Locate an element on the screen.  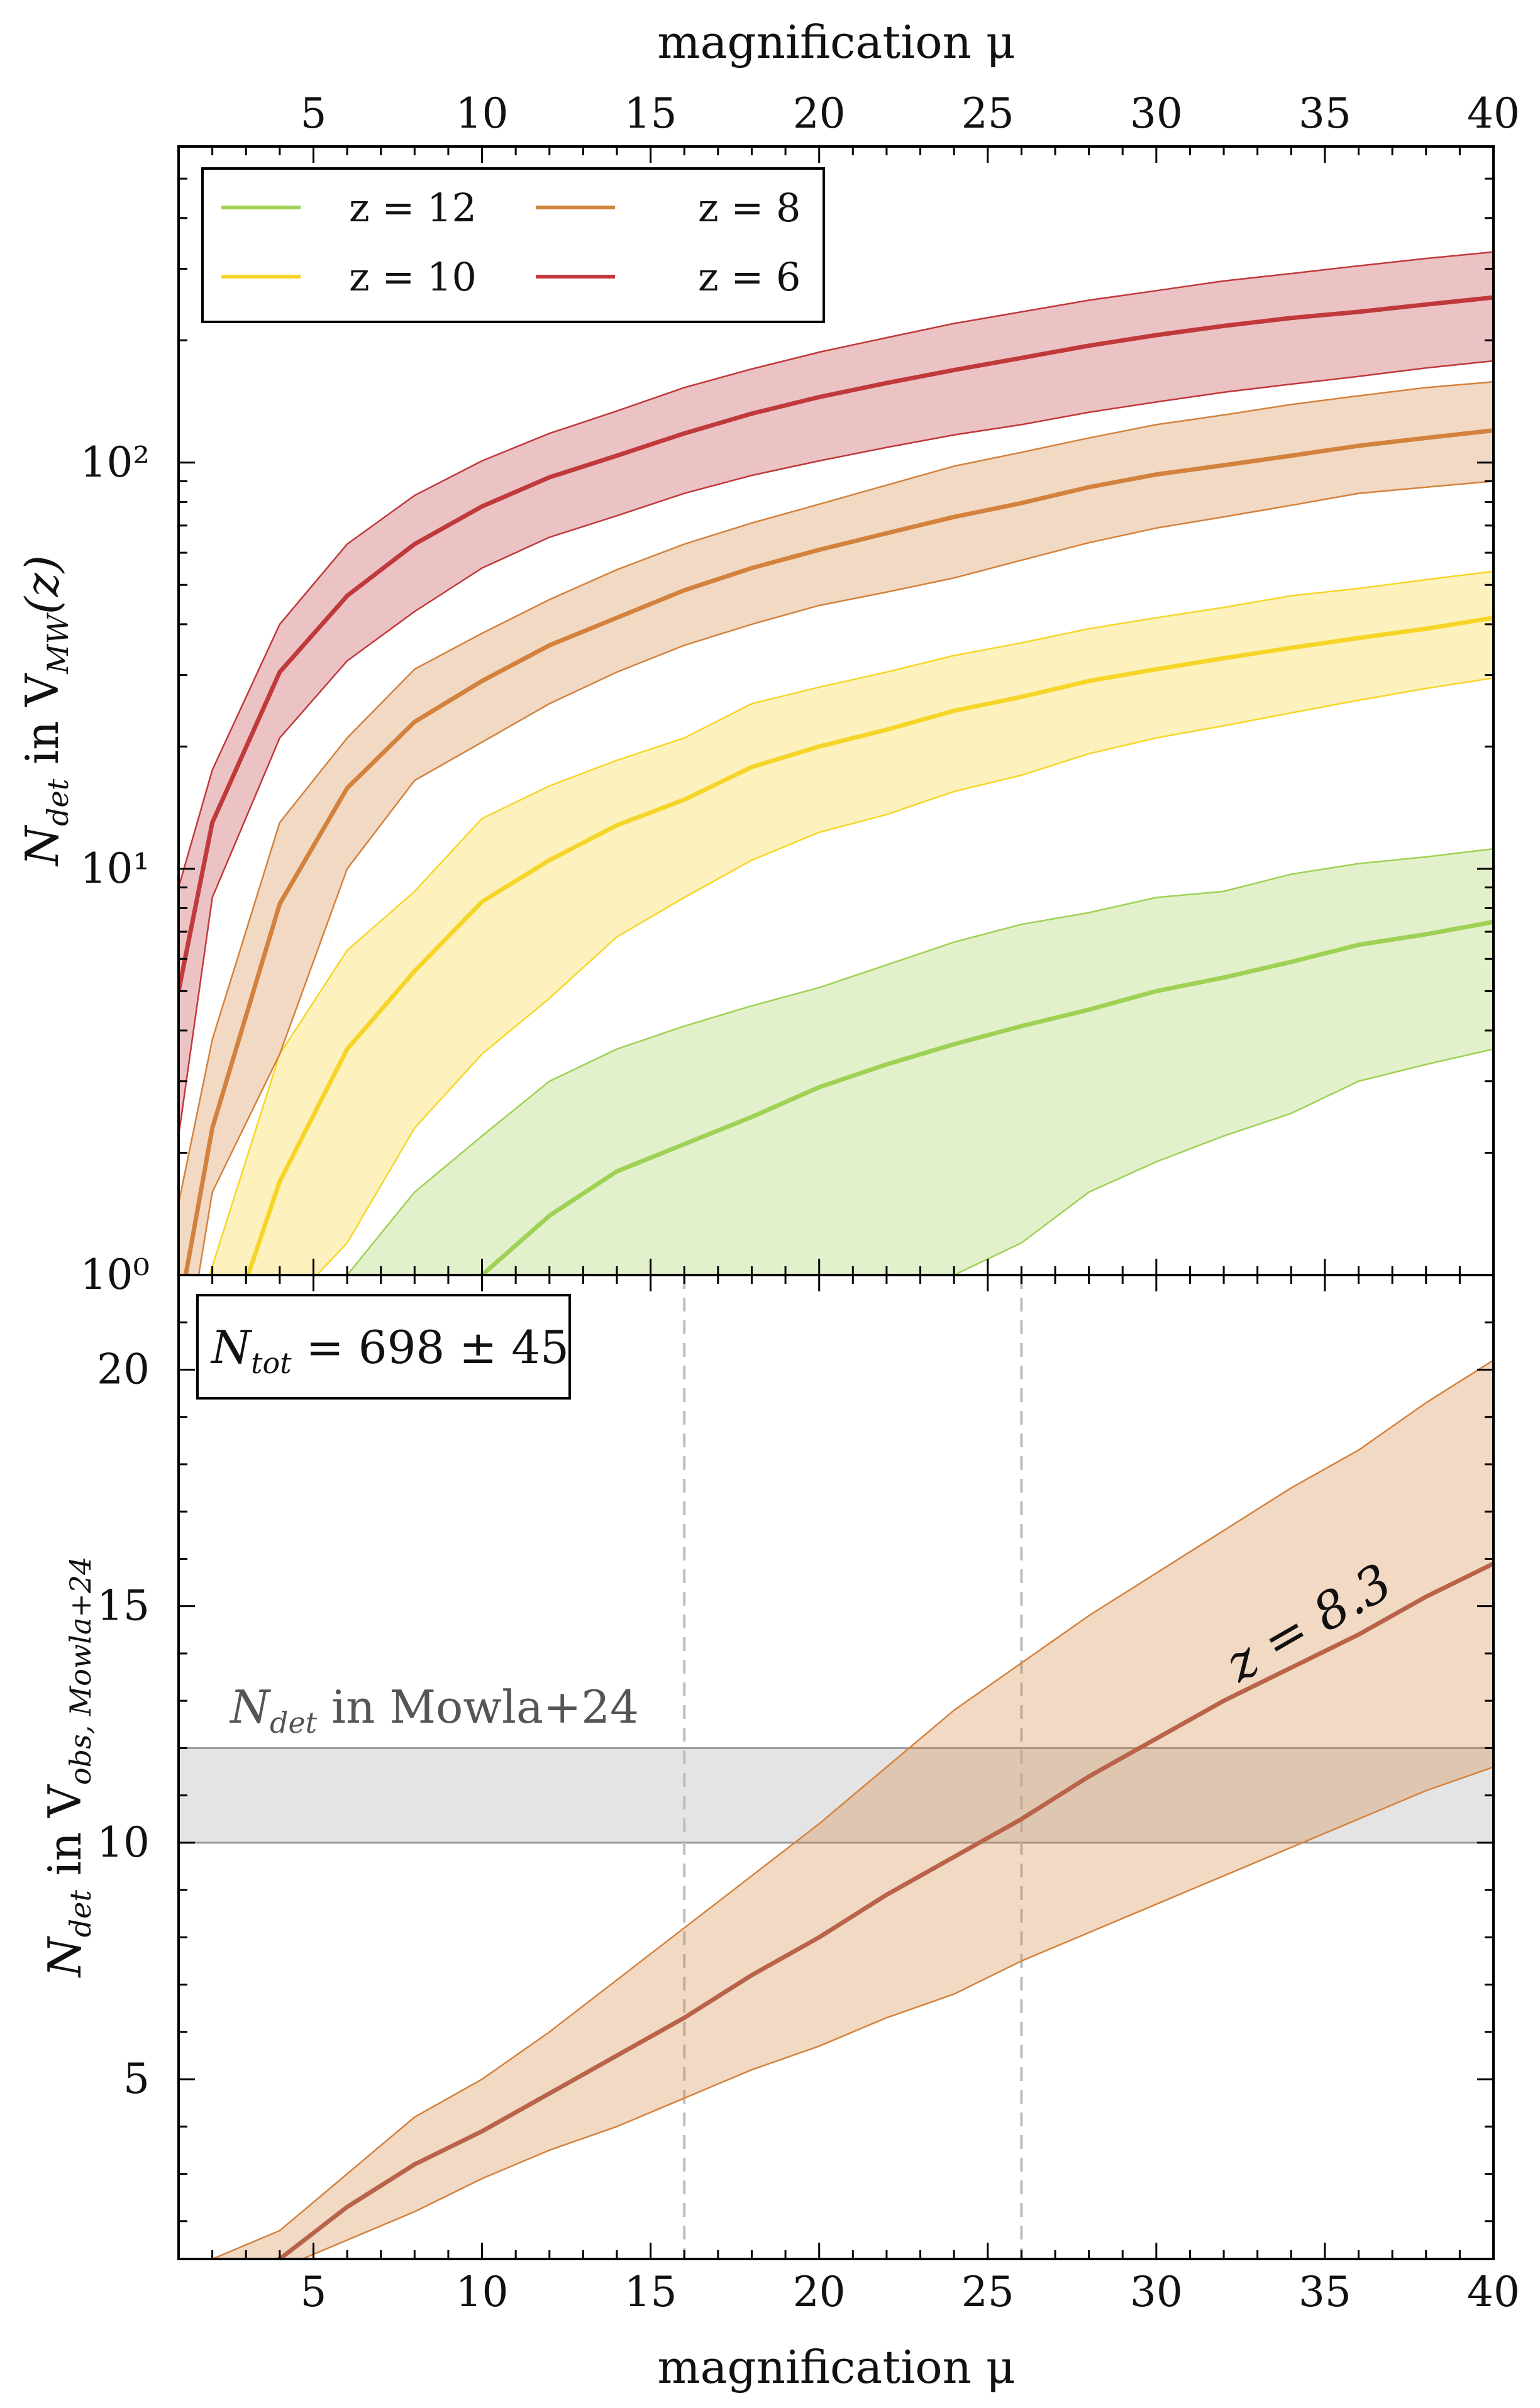
top-x-tick-label-25: 25 is located at coordinates (987, 113).